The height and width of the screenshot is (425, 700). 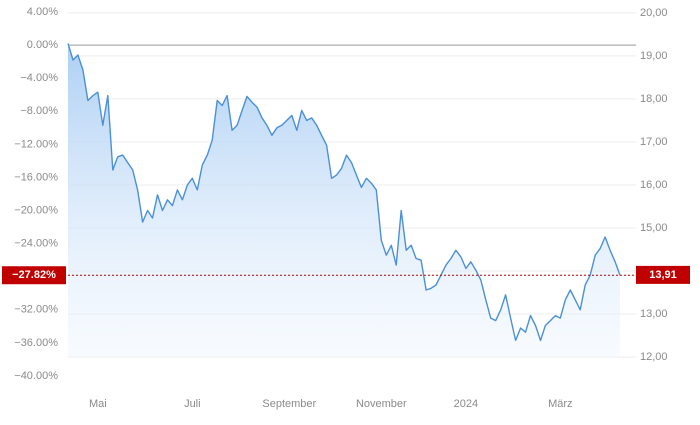 I want to click on x-tick-label: November, so click(x=381, y=404).